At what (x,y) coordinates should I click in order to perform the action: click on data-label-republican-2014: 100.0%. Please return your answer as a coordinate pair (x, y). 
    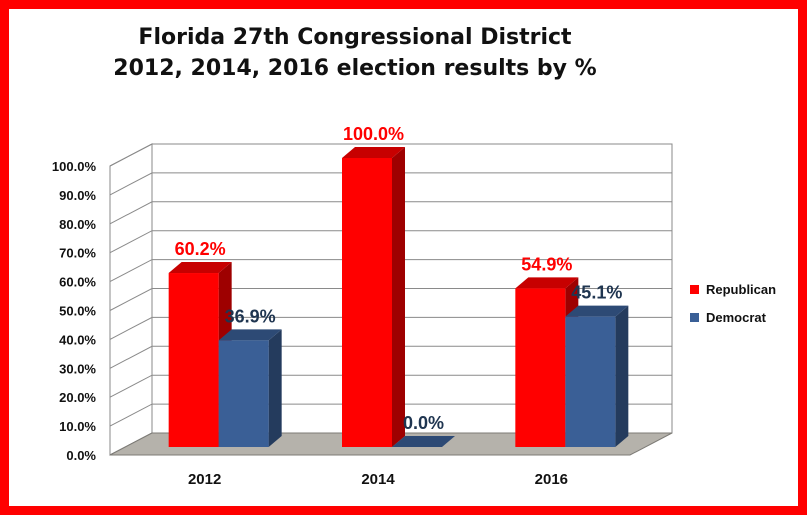
    Looking at the image, I should click on (373, 134).